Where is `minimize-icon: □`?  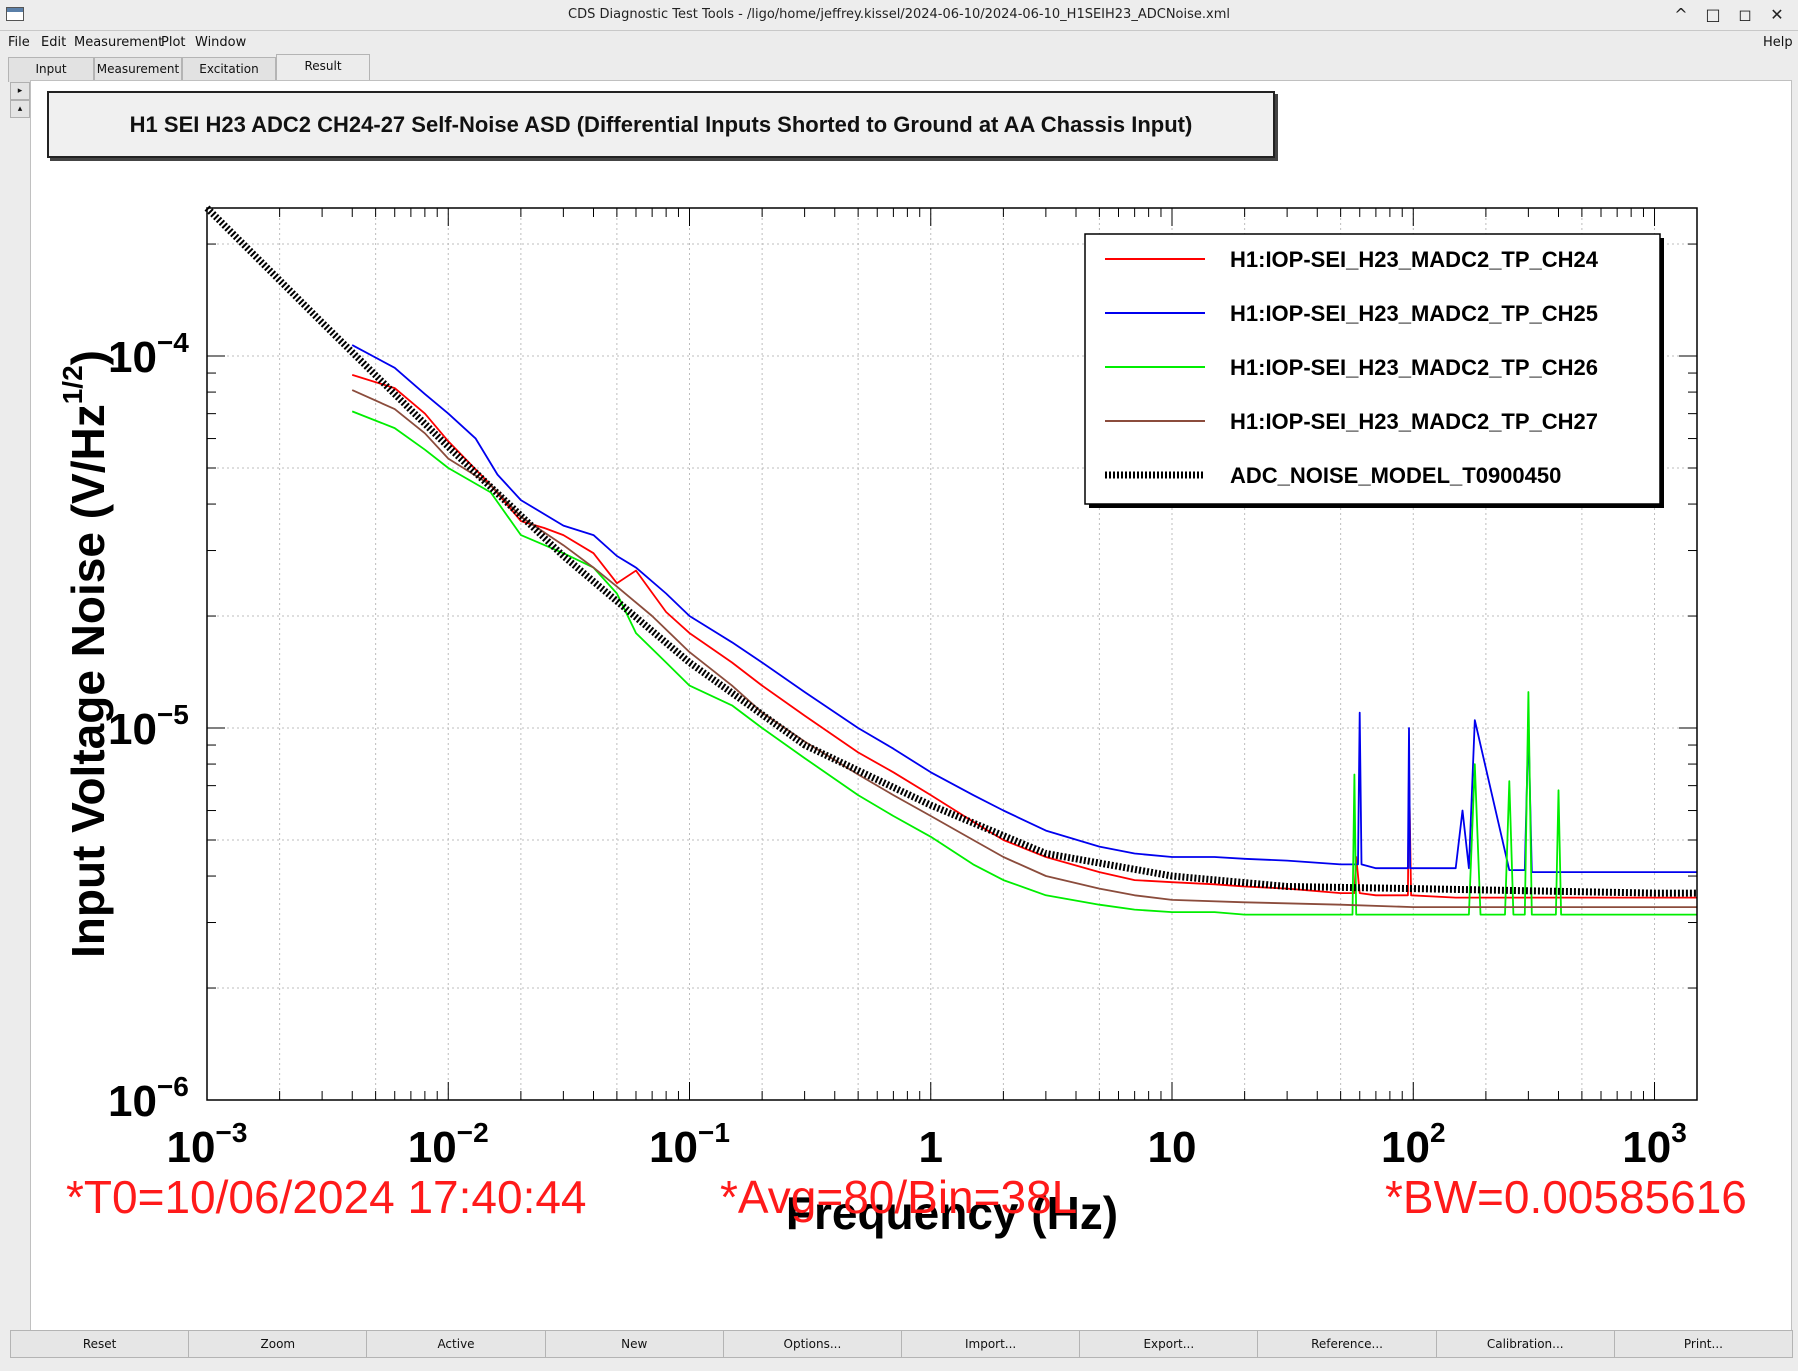 minimize-icon: □ is located at coordinates (1713, 14).